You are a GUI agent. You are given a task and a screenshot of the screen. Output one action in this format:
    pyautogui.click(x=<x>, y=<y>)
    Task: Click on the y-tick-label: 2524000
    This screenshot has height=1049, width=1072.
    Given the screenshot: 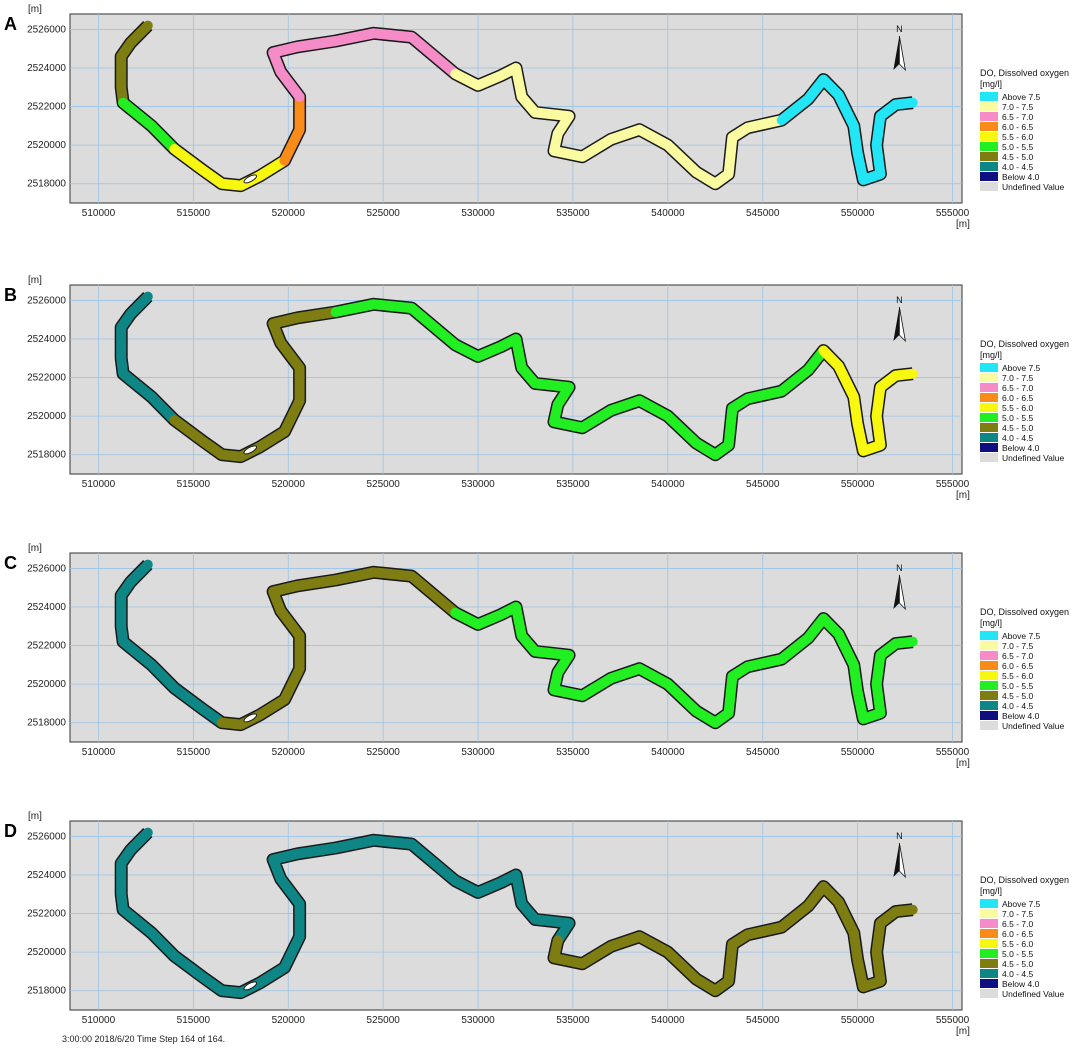 What is the action you would take?
    pyautogui.click(x=46, y=875)
    